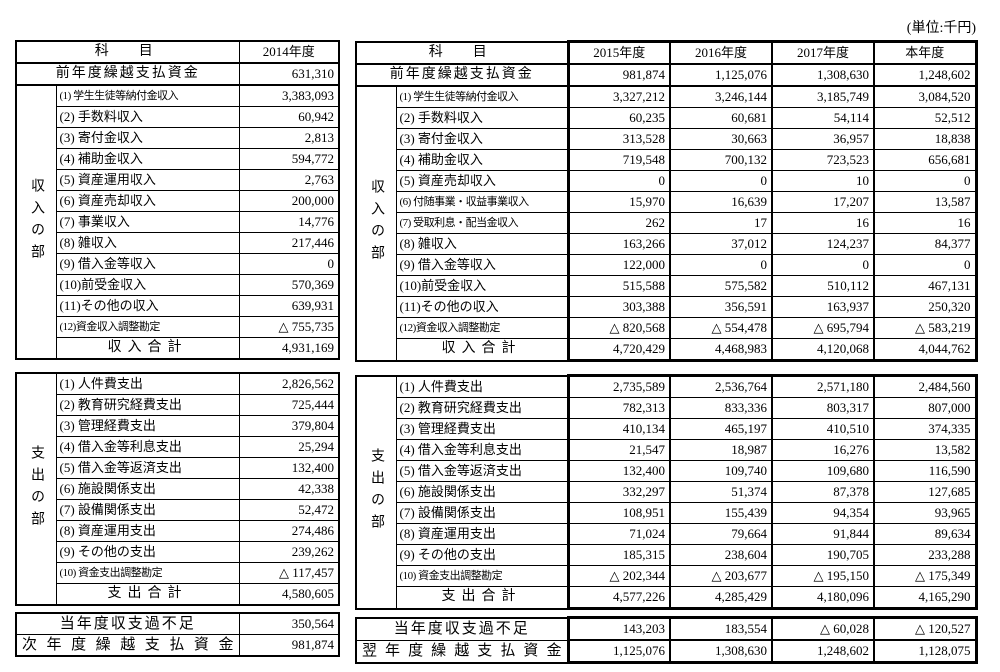  Describe the element at coordinates (925, 244) in the screenshot. I see `value-cell: 84,377` at that location.